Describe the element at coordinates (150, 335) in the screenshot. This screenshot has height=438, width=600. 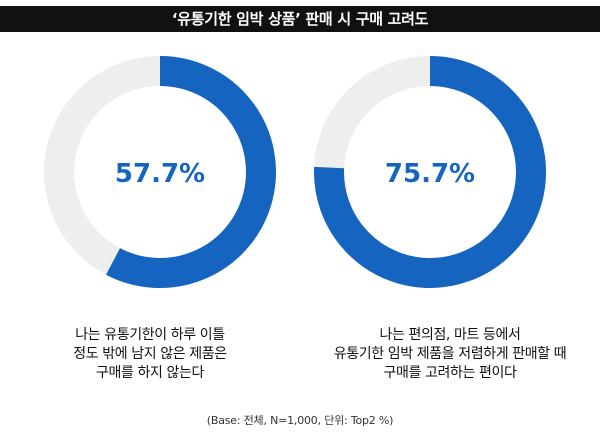
I see `caption-1-line-1: 나는 유통기한이 하루 이틀` at that location.